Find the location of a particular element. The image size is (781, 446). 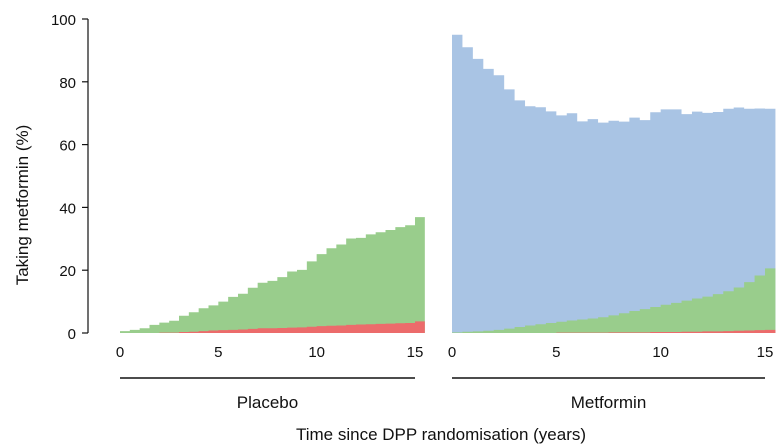

y-tick-label: 20 is located at coordinates (67, 271).